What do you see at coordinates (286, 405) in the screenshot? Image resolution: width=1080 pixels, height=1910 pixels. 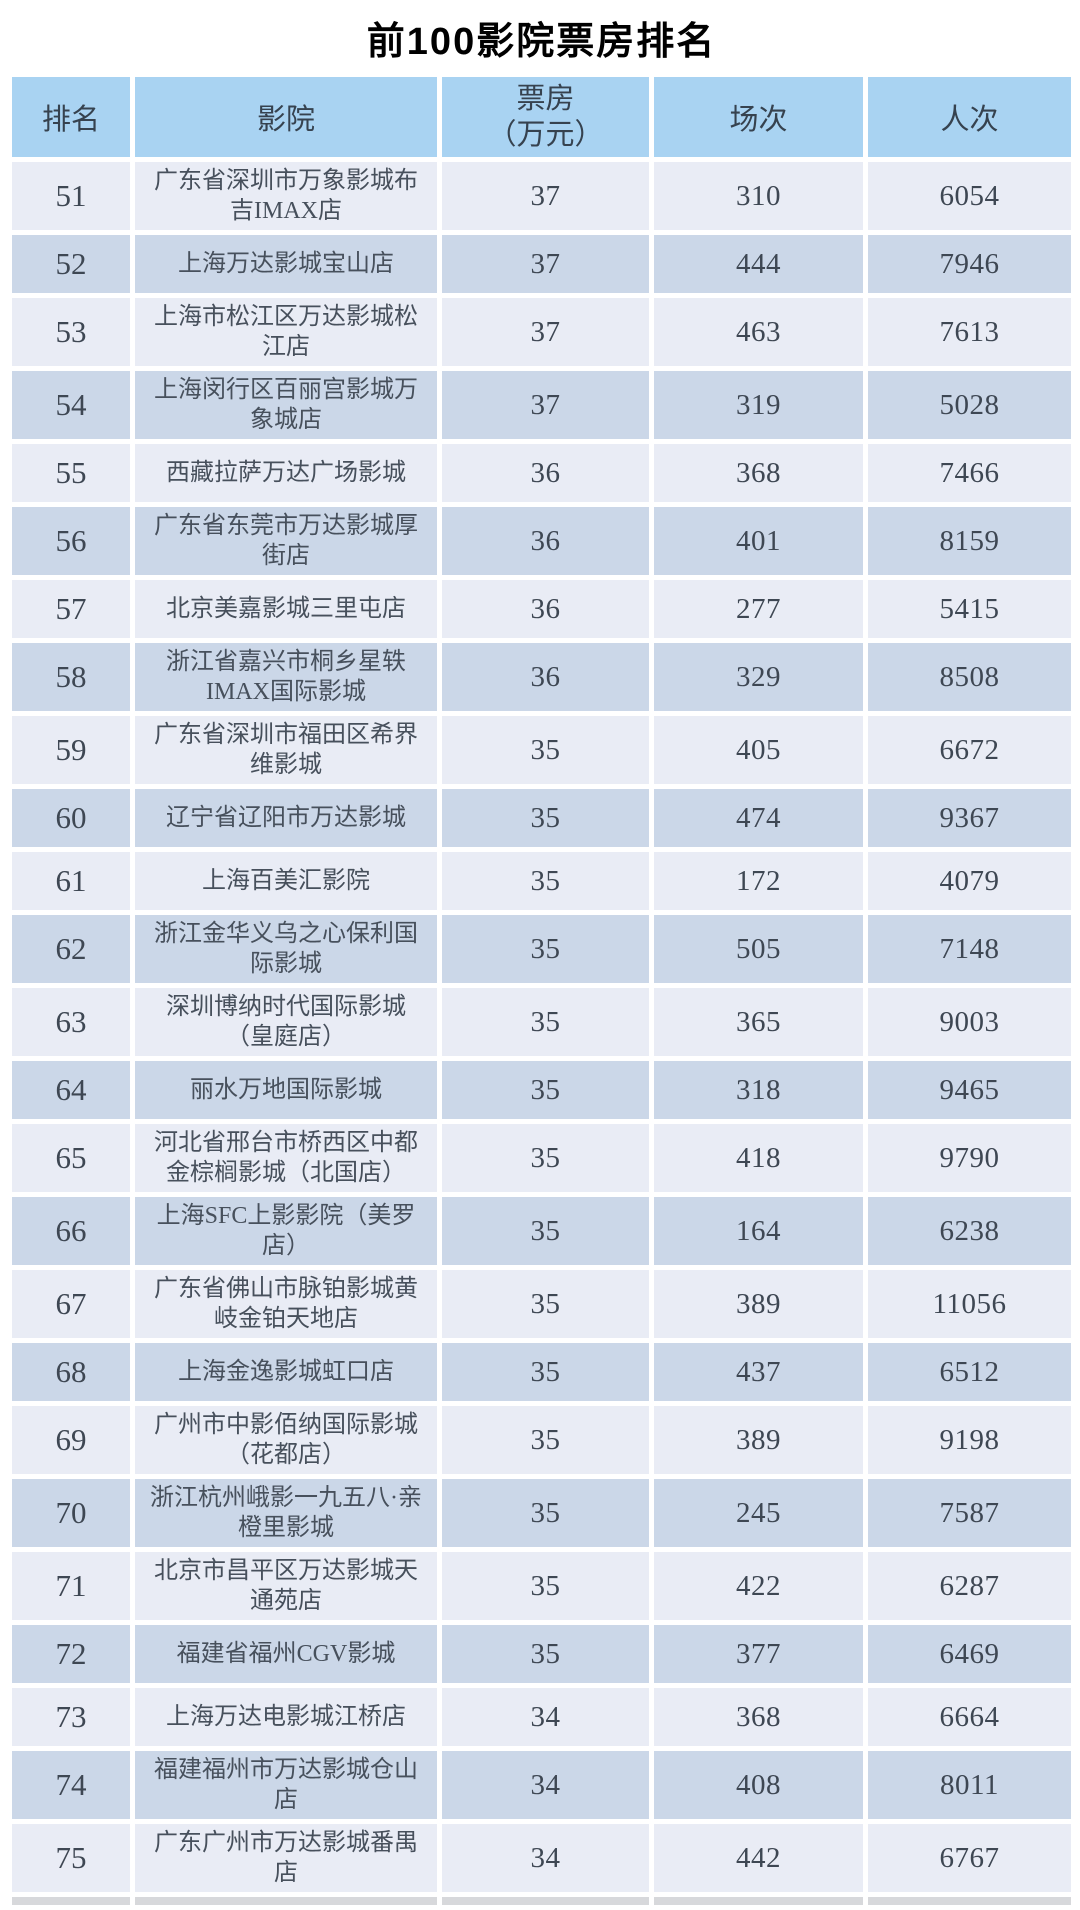 I see `cinema-cell: 上海闵行区百丽宫影城万象城店` at bounding box center [286, 405].